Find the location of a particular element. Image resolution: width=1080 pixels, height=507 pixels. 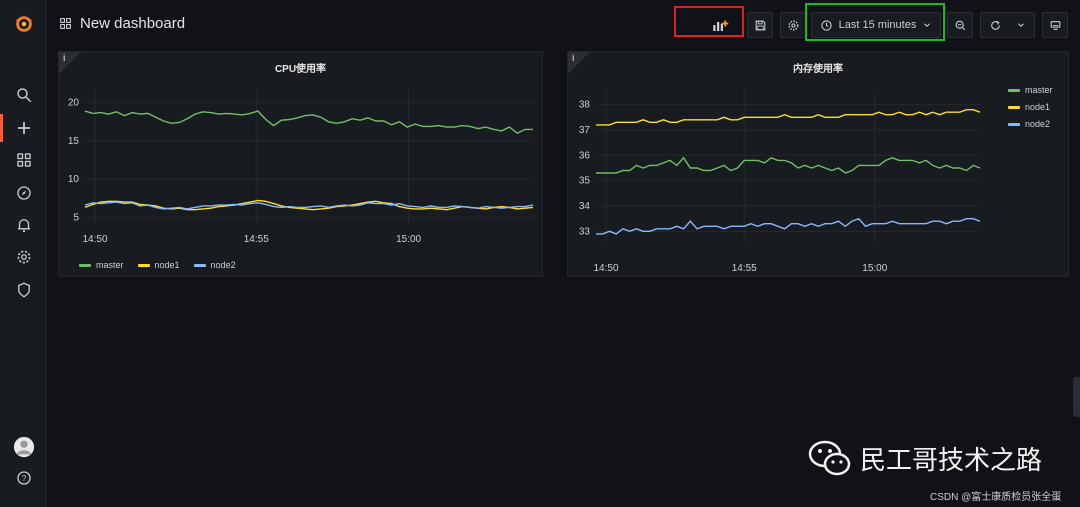

y-tick-label: 5 is located at coordinates (76, 217).